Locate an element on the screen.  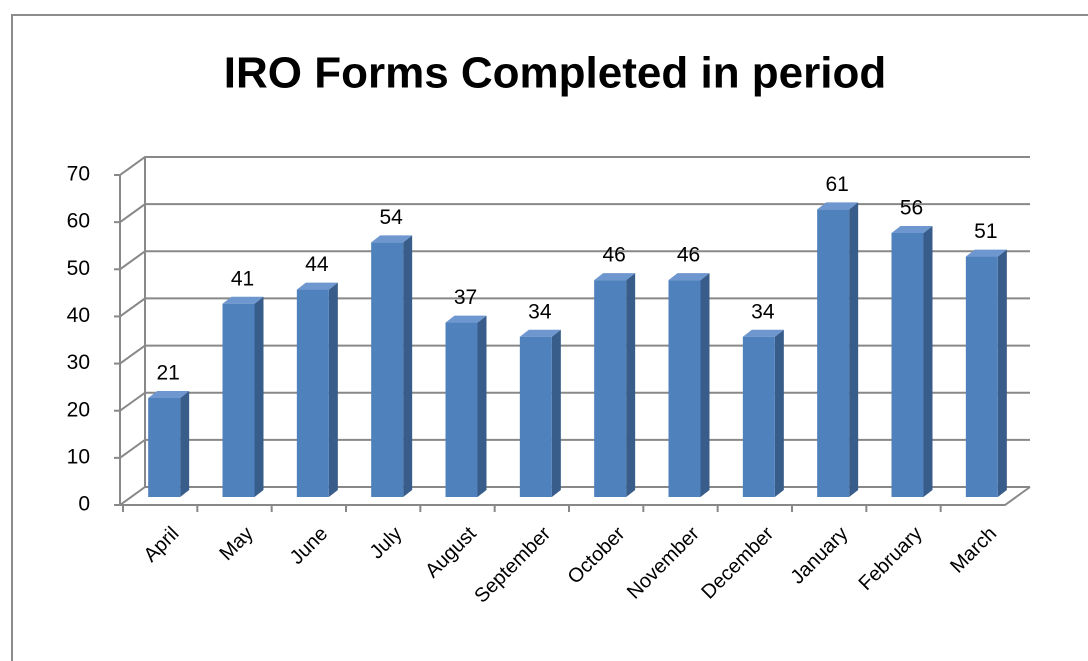
y-tick-label: 30 is located at coordinates (78, 362).